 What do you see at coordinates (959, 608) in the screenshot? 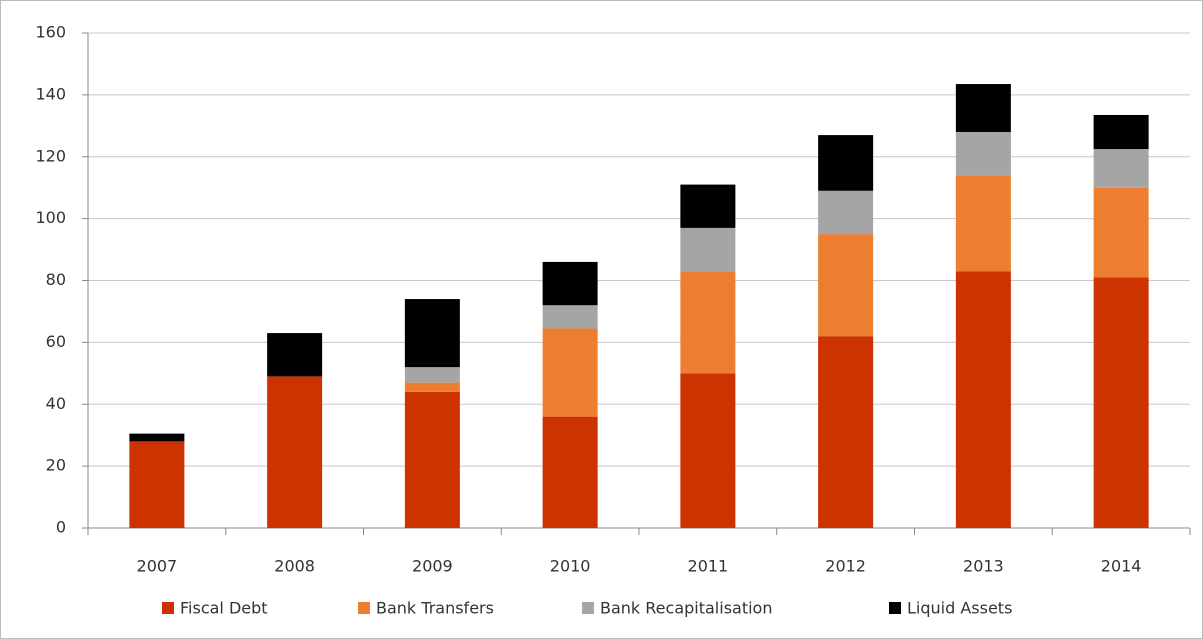
I see `legend-label: Liquid Assets` at bounding box center [959, 608].